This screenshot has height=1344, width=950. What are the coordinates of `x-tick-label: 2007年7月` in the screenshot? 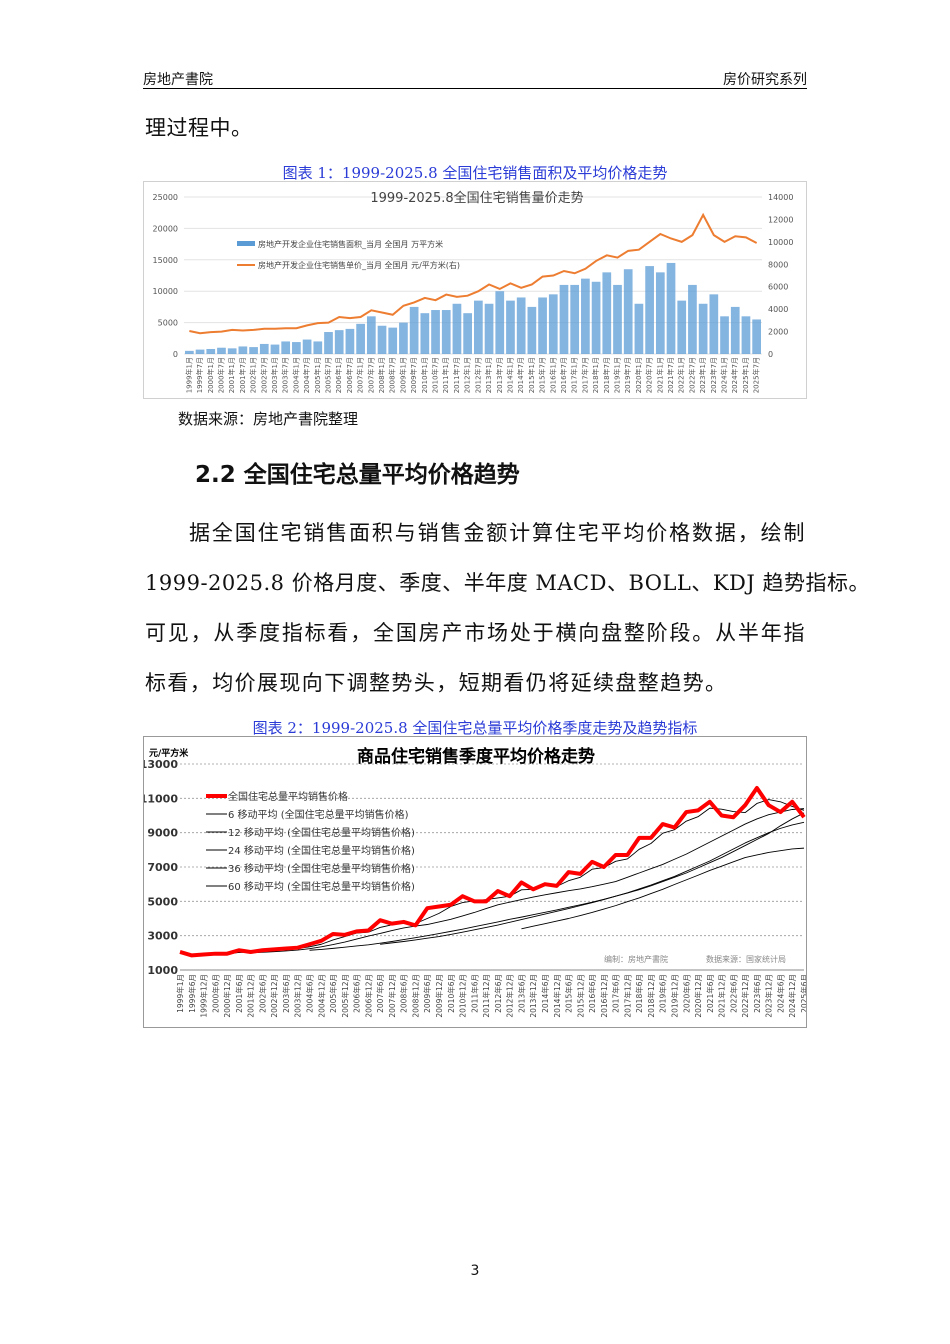 It's located at (370, 375).